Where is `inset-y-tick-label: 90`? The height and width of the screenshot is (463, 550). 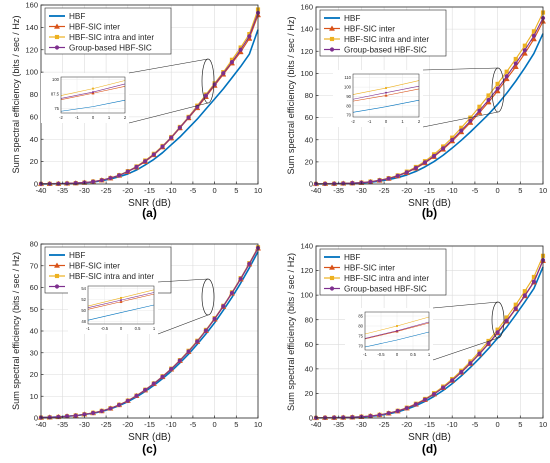
inset-y-tick-label: 90 is located at coordinates (348, 96).